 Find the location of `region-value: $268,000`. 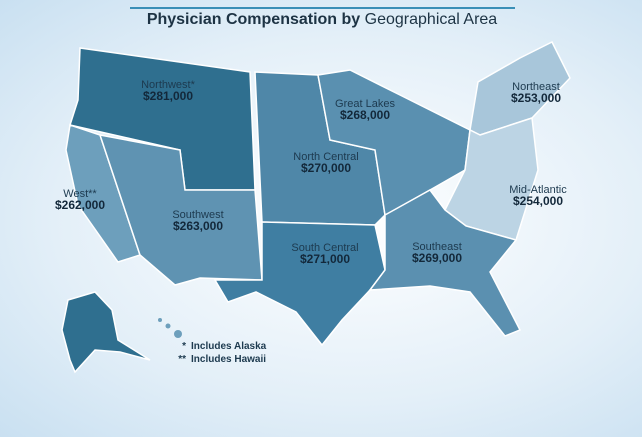

region-value: $268,000 is located at coordinates (365, 115).